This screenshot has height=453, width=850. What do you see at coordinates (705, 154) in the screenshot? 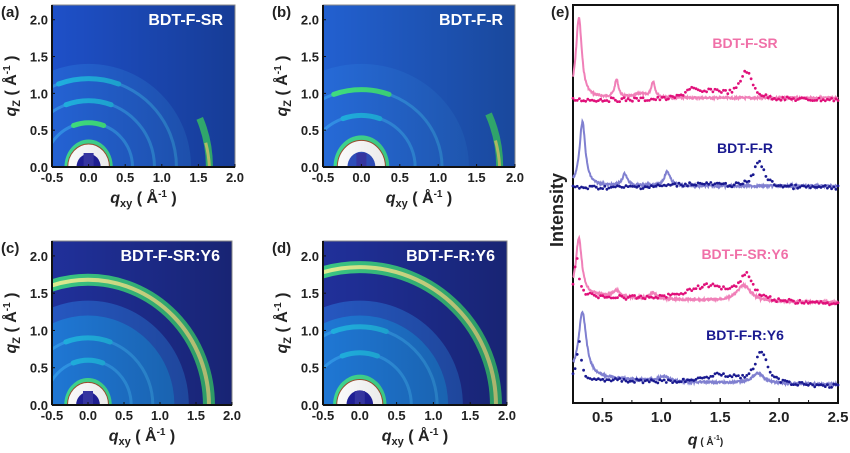
I see `profile-line` at bounding box center [705, 154].